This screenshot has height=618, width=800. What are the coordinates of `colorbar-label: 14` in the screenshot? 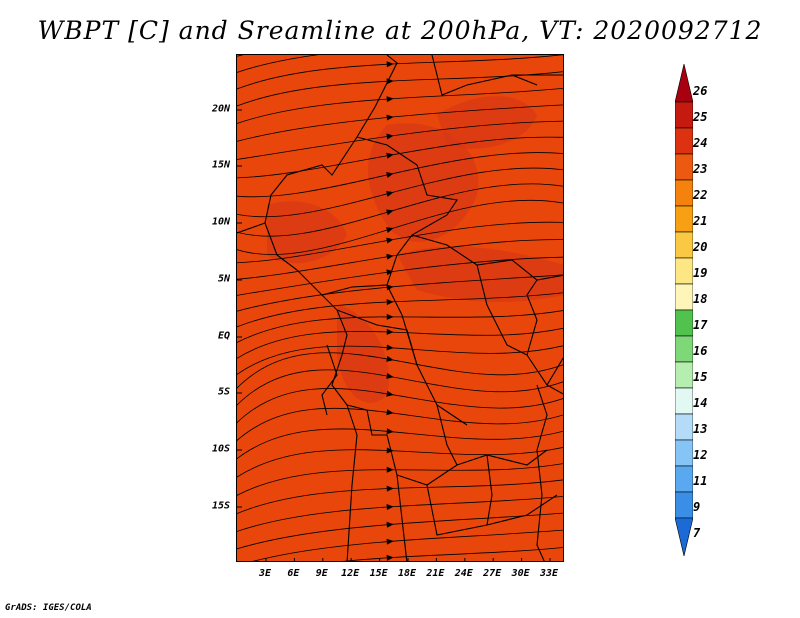 It's located at (700, 403).